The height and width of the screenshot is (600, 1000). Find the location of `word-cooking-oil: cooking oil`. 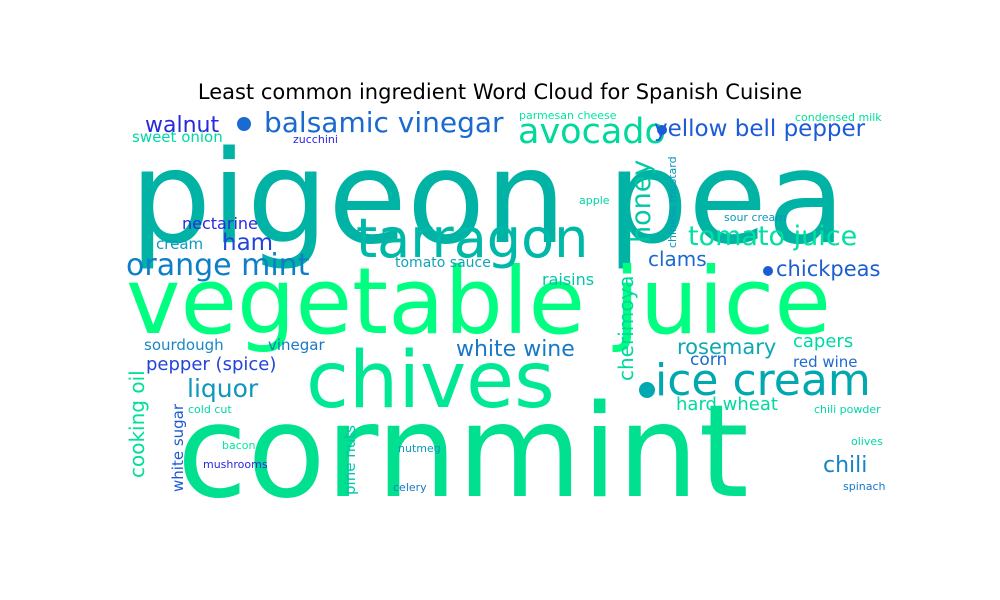

word-cooking-oil: cooking oil is located at coordinates (137, 424).